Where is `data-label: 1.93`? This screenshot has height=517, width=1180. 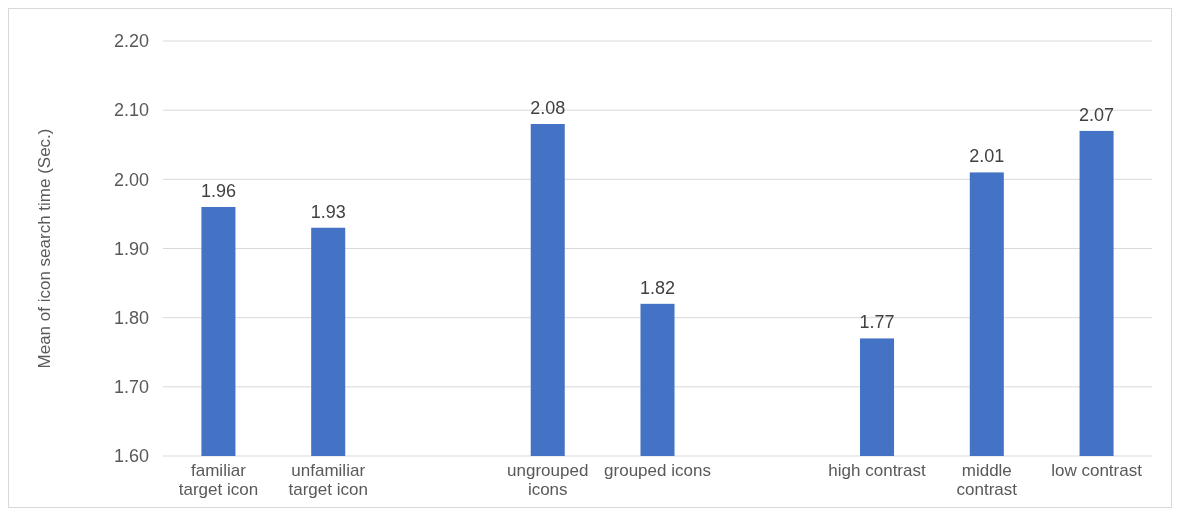 data-label: 1.93 is located at coordinates (328, 211).